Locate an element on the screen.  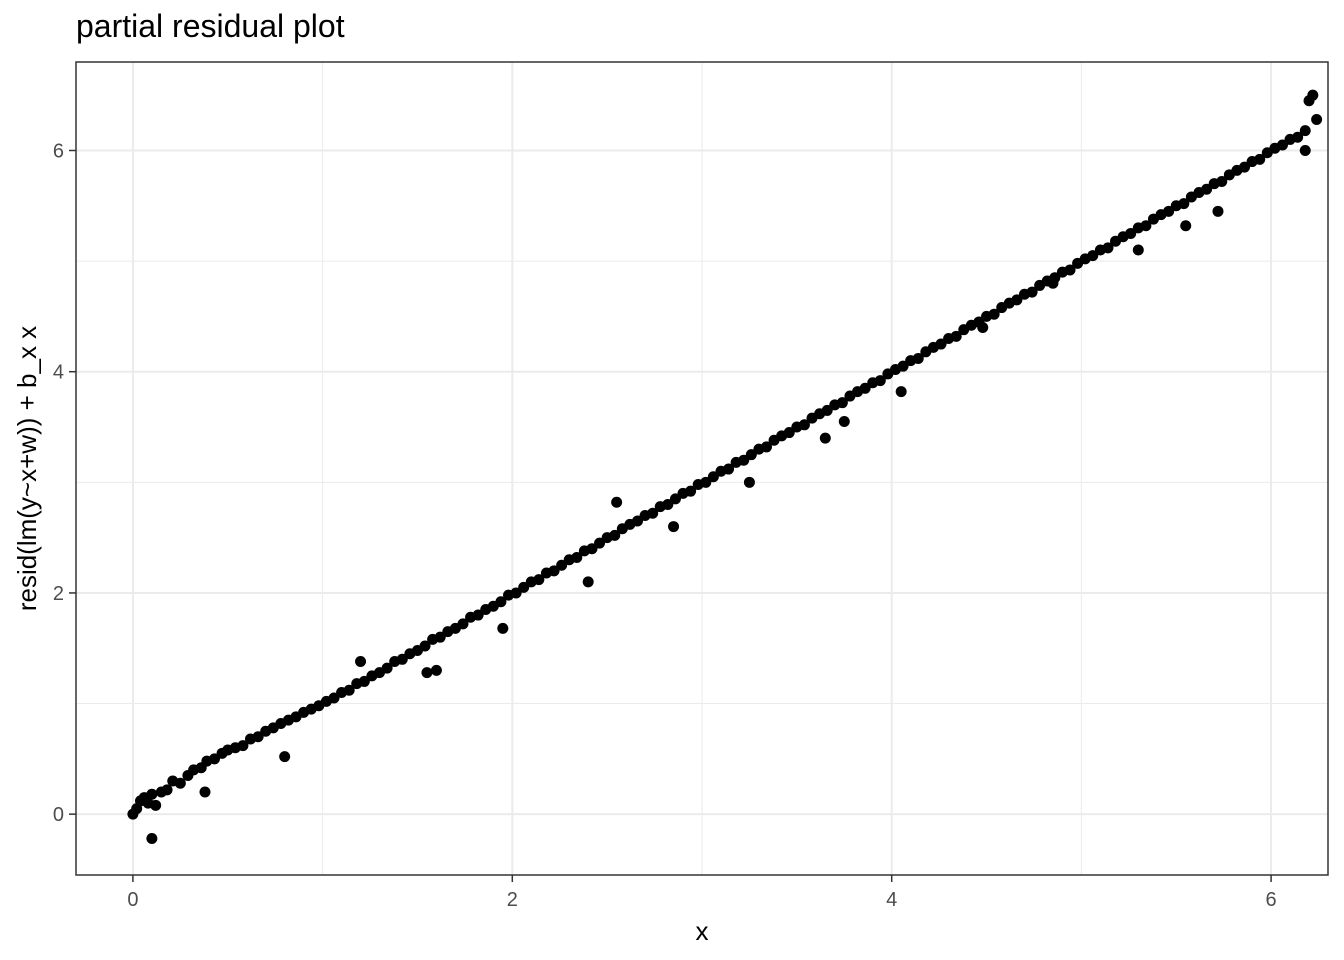
chart-title: partial residual plot is located at coordinates (210, 26).